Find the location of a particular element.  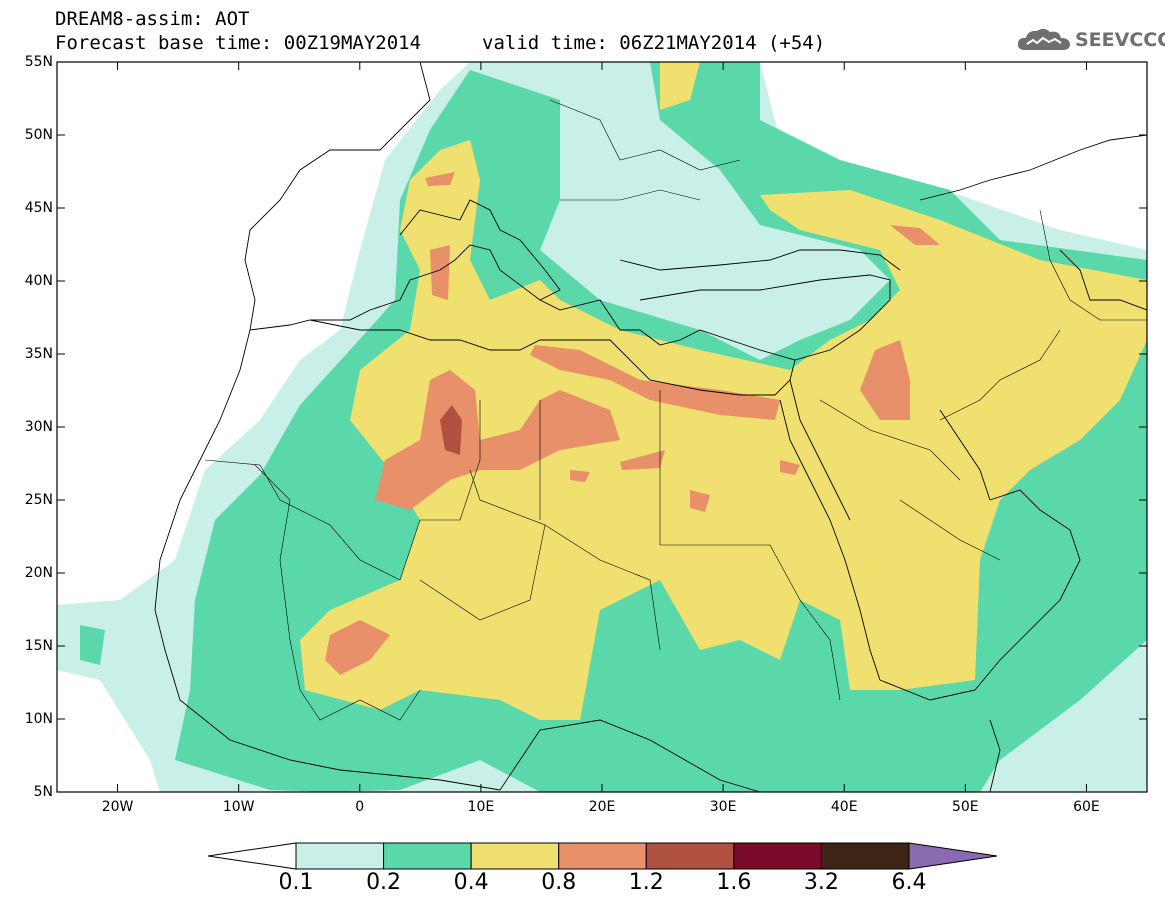

colorbar-label: 0.1 is located at coordinates (296, 882).